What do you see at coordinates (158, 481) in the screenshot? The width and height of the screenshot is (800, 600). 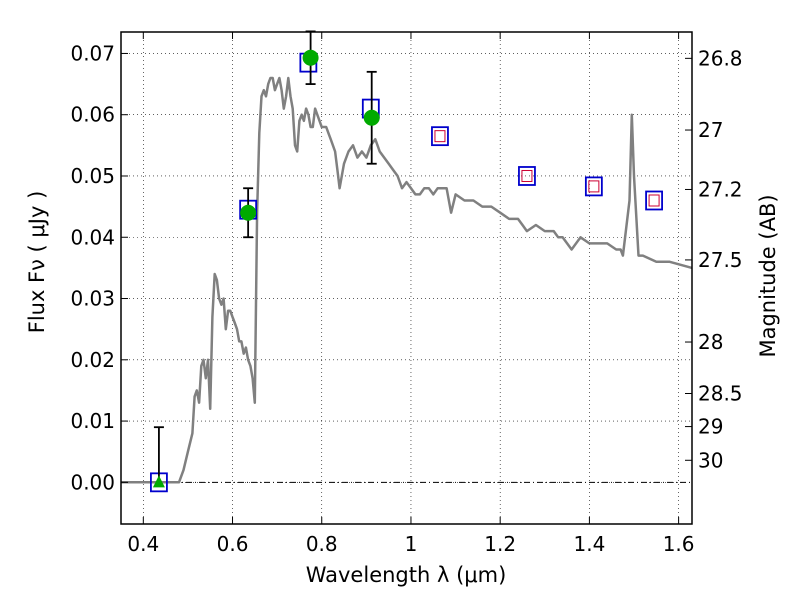 I see `upper-limit-marker` at bounding box center [158, 481].